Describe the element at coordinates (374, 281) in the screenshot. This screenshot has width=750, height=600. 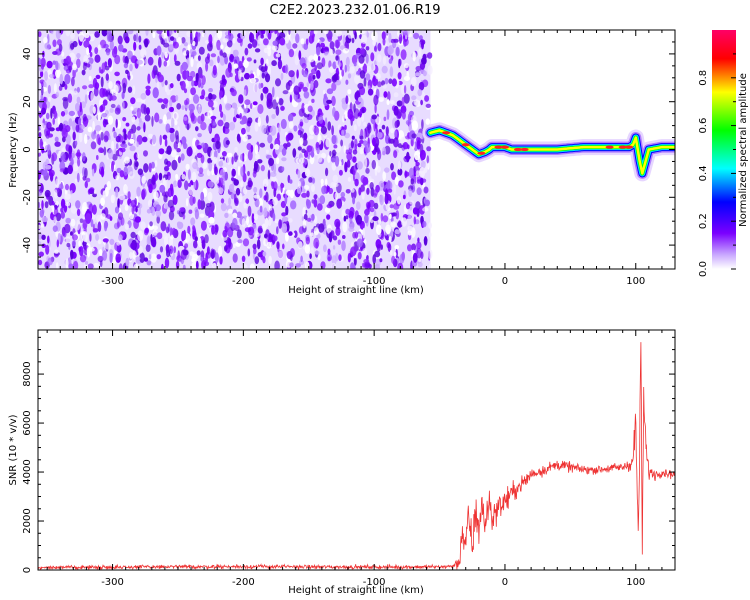
I see `x-tick-label: -100` at that location.